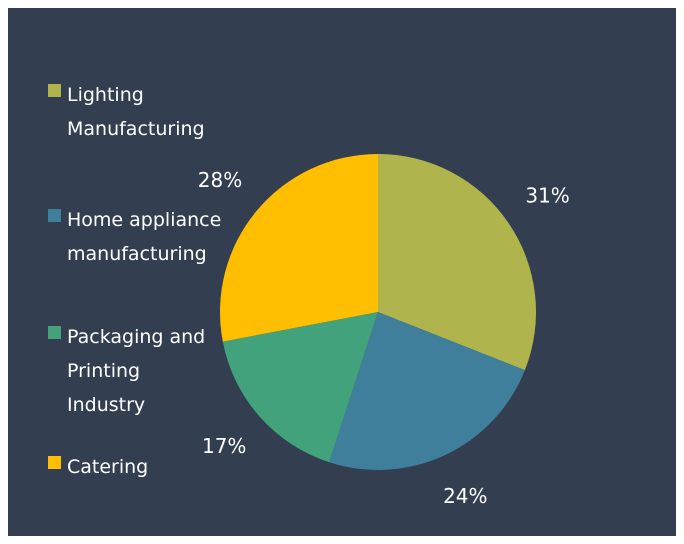 The height and width of the screenshot is (544, 684). Describe the element at coordinates (108, 467) in the screenshot. I see `legend-label: Catering` at that location.